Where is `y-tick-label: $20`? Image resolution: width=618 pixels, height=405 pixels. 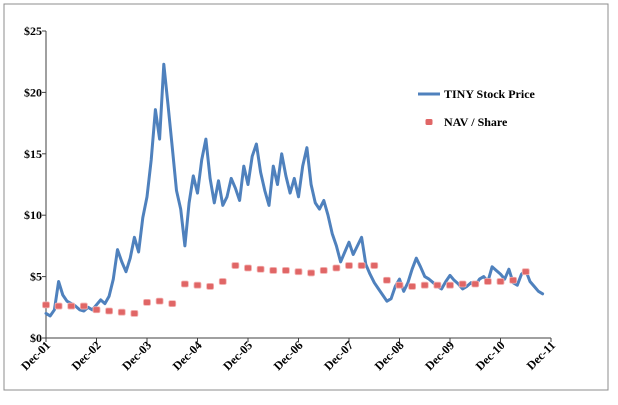 y-tick-label: $20 is located at coordinates (33, 92).